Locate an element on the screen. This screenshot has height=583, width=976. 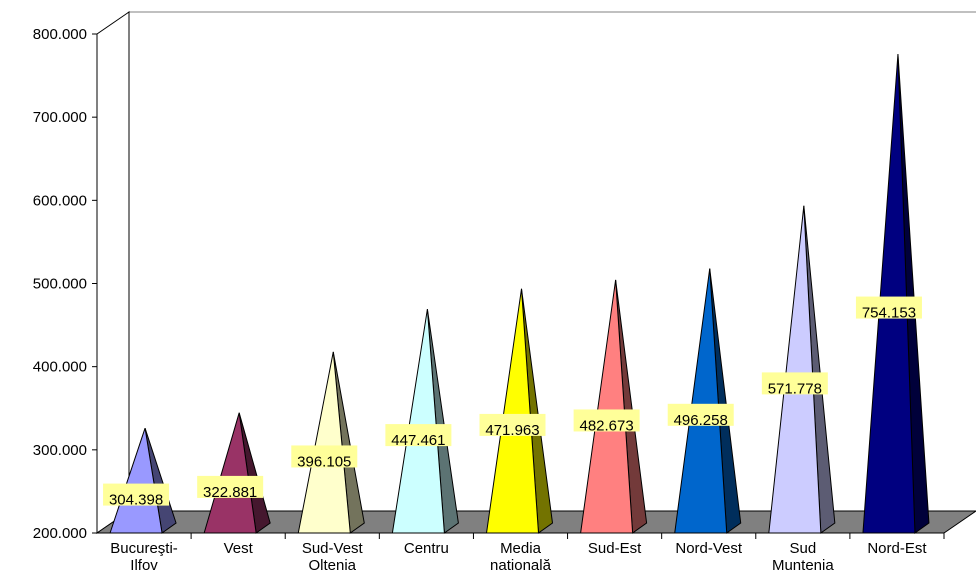
y-tick-label: 600.000 is located at coordinates (60, 200).